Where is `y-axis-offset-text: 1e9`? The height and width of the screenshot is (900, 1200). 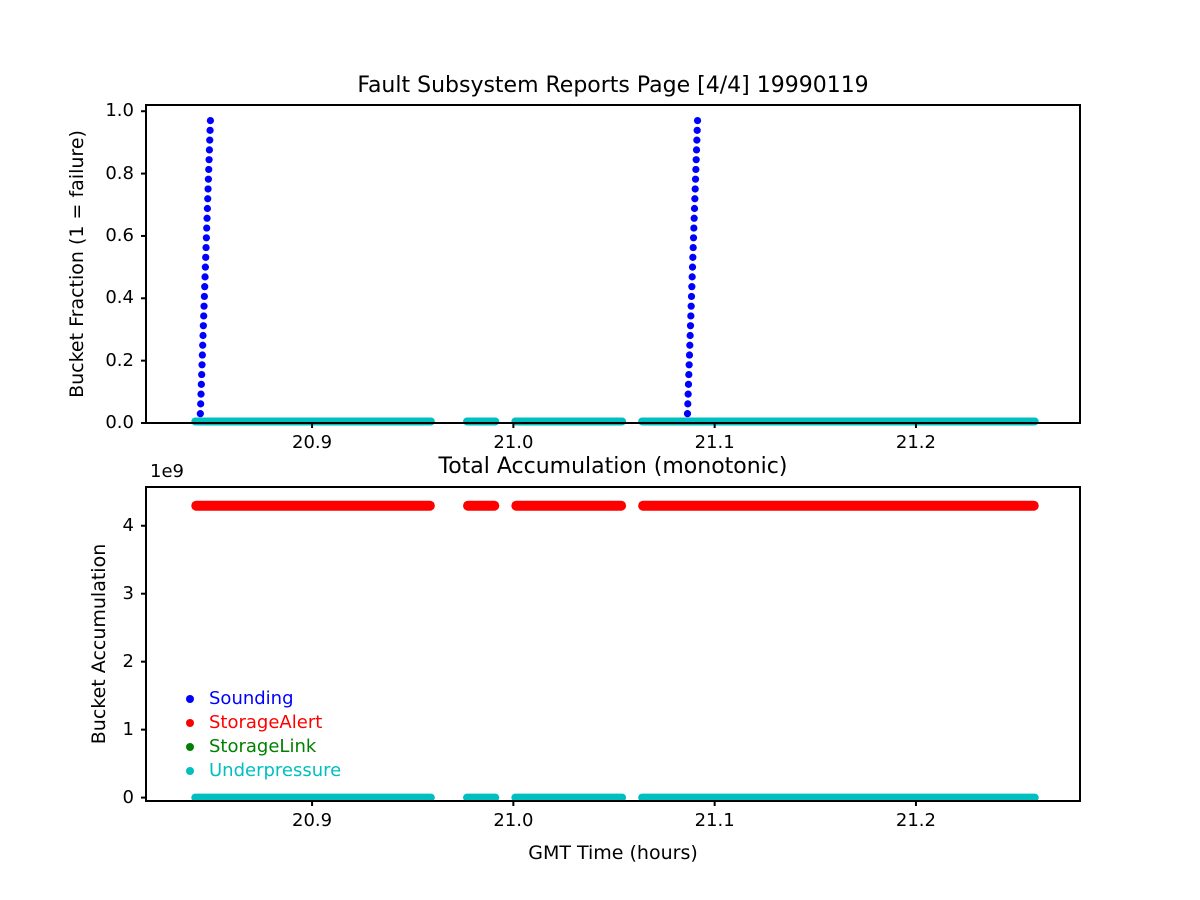
y-axis-offset-text: 1e9 is located at coordinates (167, 471).